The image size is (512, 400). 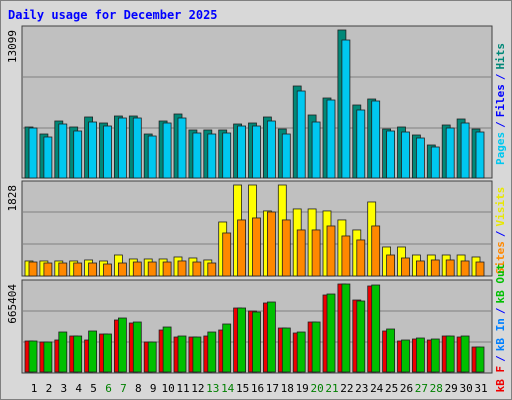 I want to click on legend: Pages / Files / Hits, so click(x=500, y=104).